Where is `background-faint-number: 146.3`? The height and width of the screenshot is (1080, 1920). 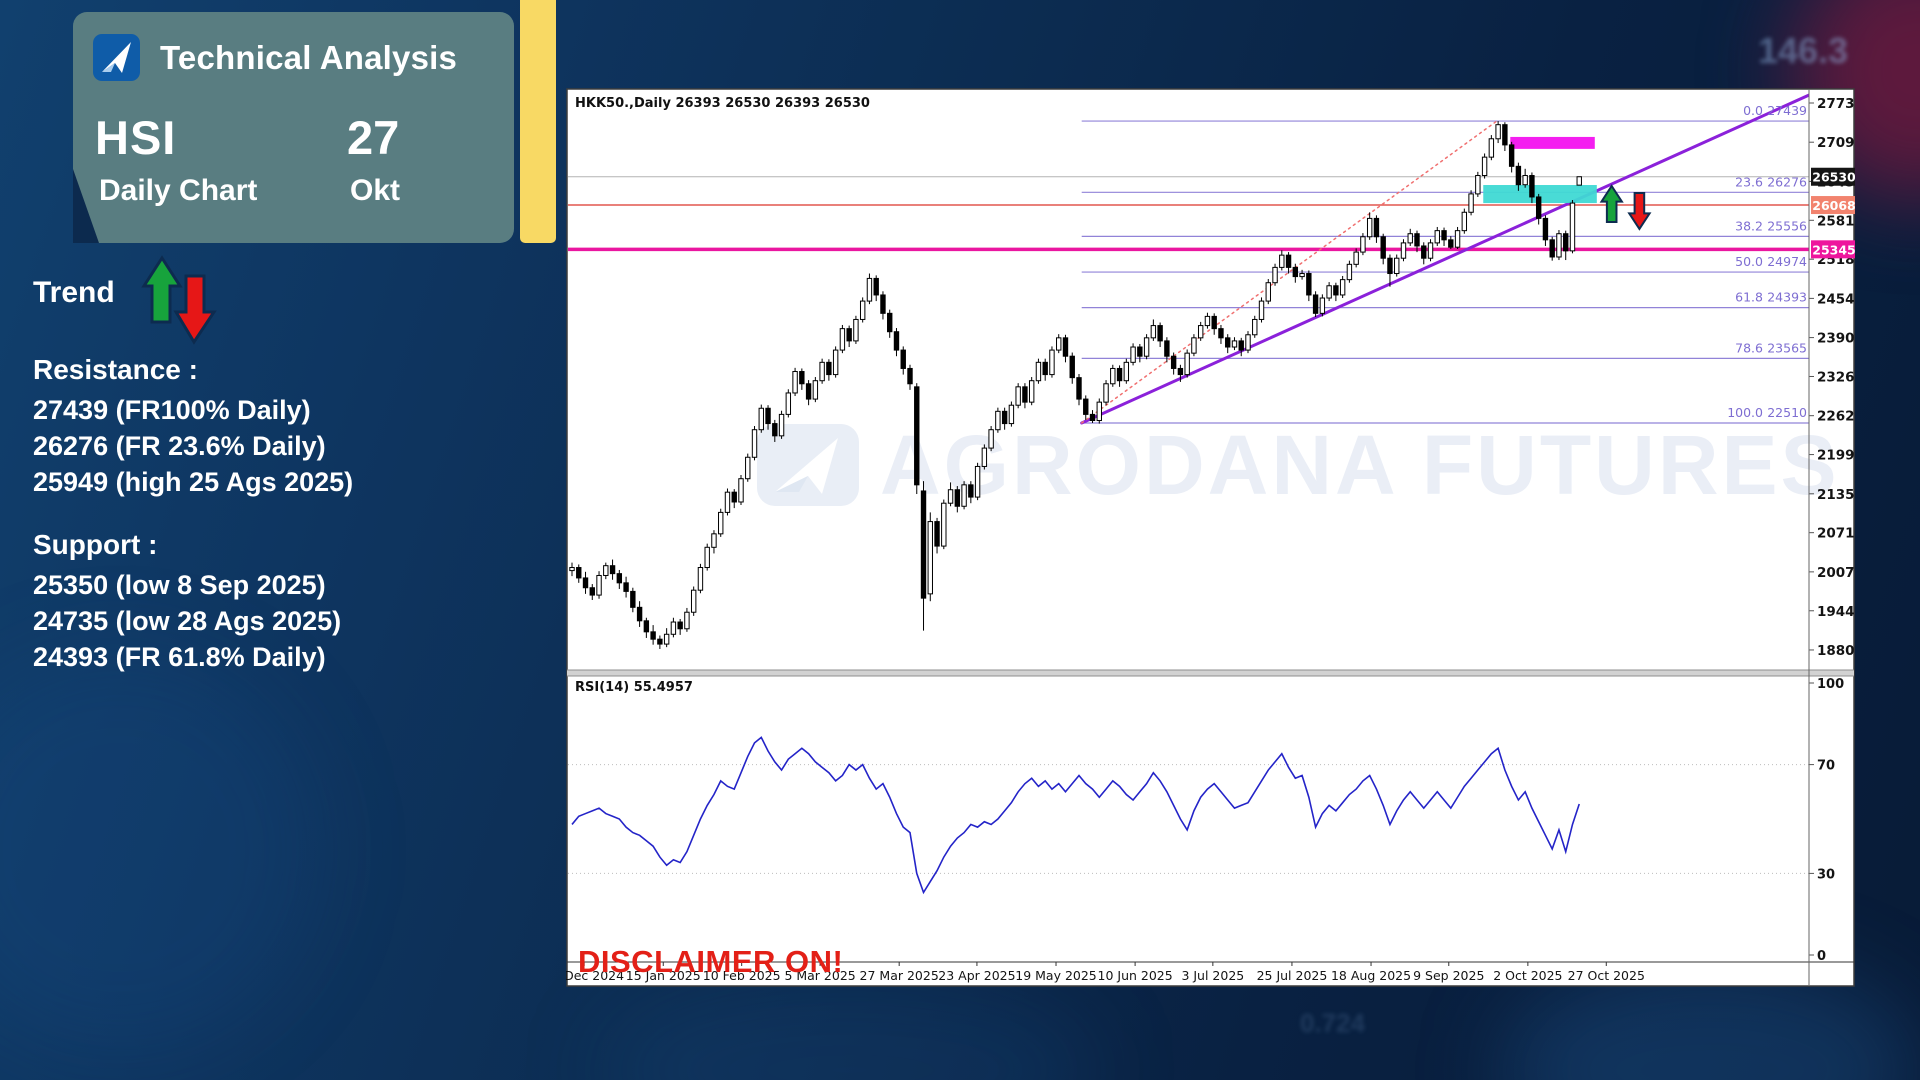 background-faint-number: 146.3 is located at coordinates (1803, 50).